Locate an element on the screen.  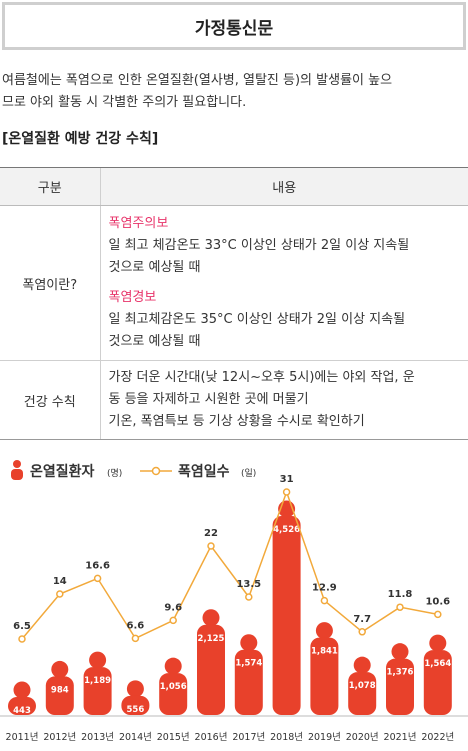
health-rule-line: 가장 더운 시간대(낮 12시~오후 5시)에는 야외 작업, 운 is located at coordinates (261, 377).